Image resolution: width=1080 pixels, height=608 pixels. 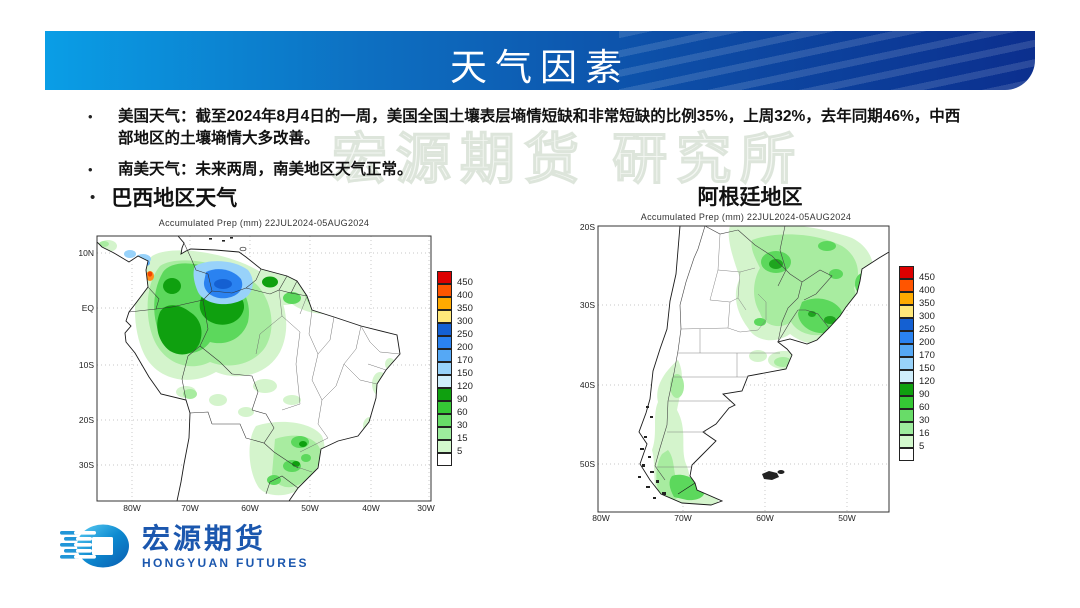 What do you see at coordinates (540, 68) in the screenshot?
I see `page-title: 天气因素` at bounding box center [540, 68].